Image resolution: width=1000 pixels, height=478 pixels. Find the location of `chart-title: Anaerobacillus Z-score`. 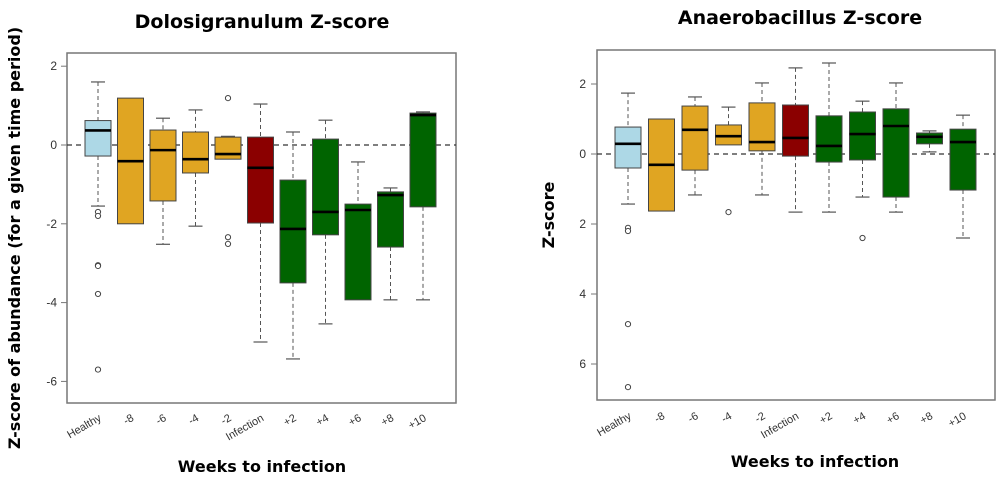

chart-title: Anaerobacillus Z-score is located at coordinates (800, 18).